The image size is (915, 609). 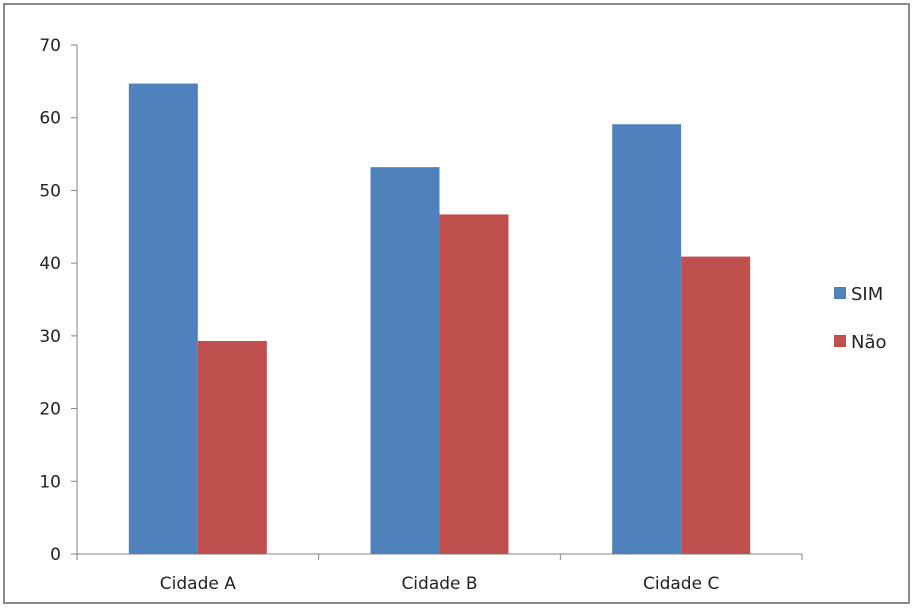 What do you see at coordinates (50, 191) in the screenshot?
I see `y-tick-label: 50` at bounding box center [50, 191].